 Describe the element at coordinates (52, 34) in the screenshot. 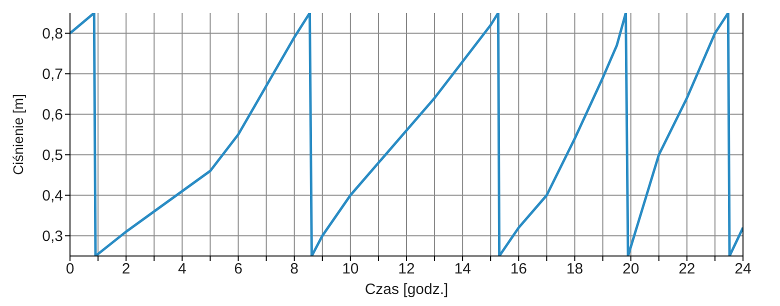

I see `y-tick-label: 0,8` at that location.